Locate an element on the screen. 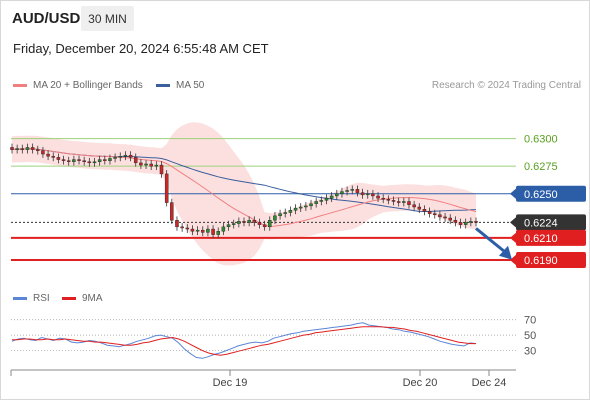 The width and height of the screenshot is (590, 400). level-tag-pointer-0.6250 is located at coordinates (513, 193).